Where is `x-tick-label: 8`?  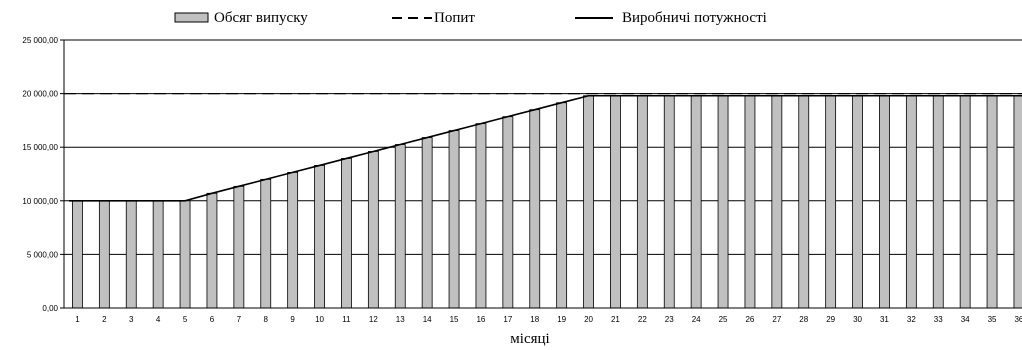
x-tick-label: 8 is located at coordinates (266, 319).